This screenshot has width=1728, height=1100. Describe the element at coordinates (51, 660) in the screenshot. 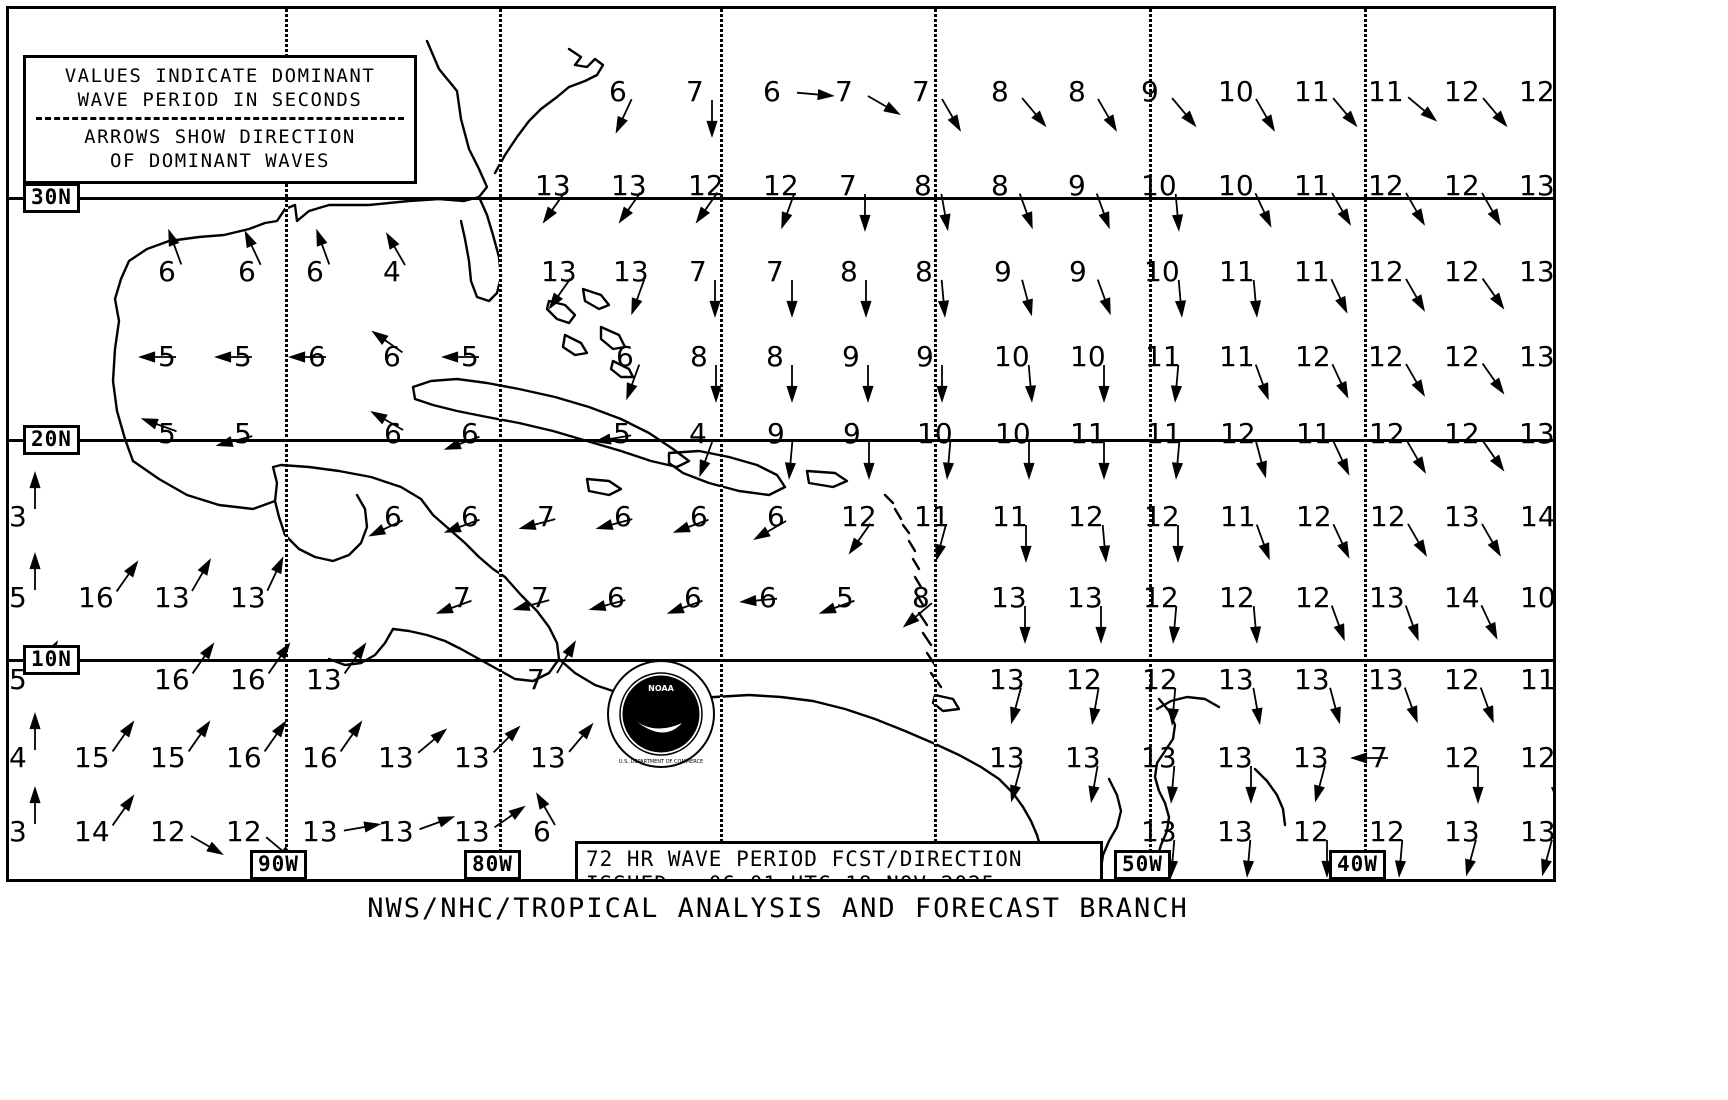

I see `lat-label-10n: 10N` at that location.